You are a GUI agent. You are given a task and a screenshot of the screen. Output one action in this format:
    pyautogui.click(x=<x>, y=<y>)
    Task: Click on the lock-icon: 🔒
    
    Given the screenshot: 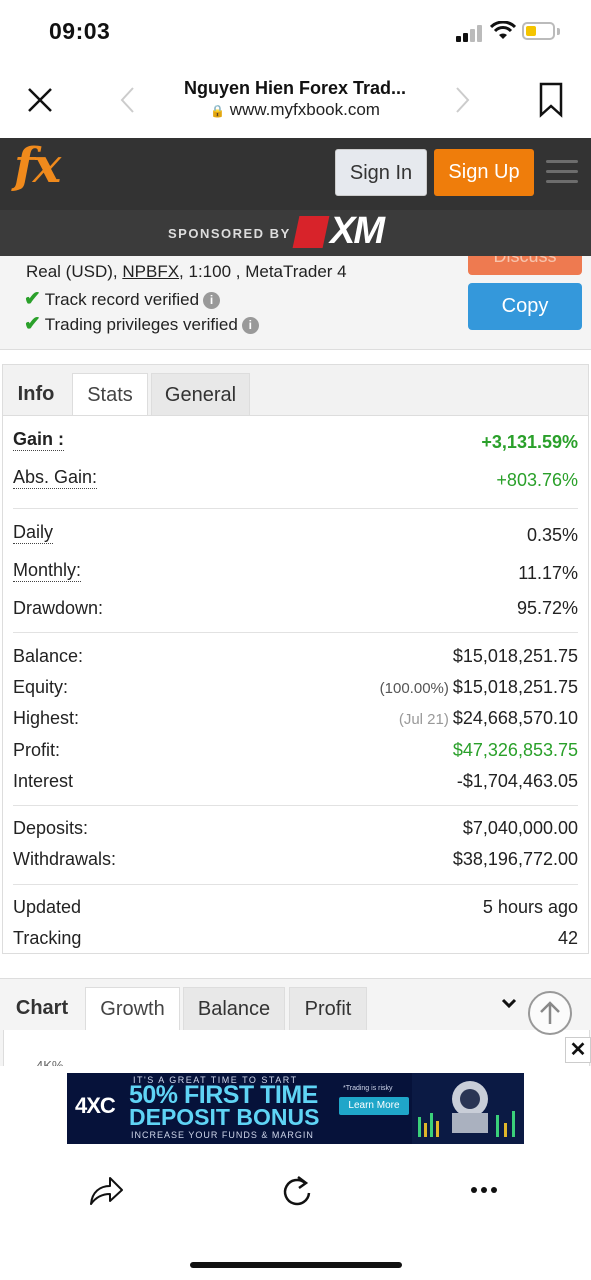 What is the action you would take?
    pyautogui.click(x=217, y=111)
    